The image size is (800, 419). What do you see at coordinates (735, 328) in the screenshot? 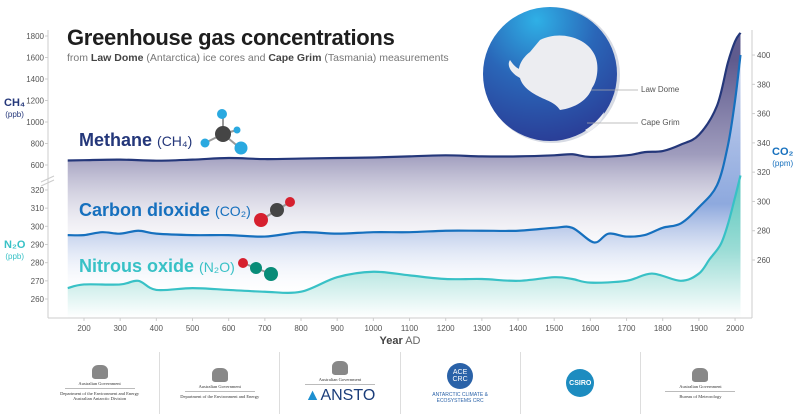
I see `x-tick-label: 2000` at bounding box center [735, 328].